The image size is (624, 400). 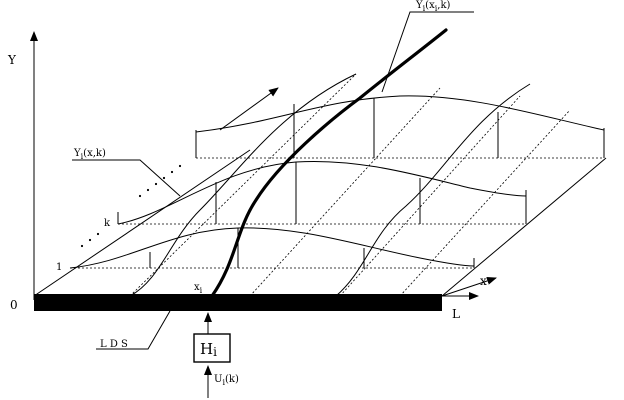 I want to click on x-axis, so click(x=469, y=287).